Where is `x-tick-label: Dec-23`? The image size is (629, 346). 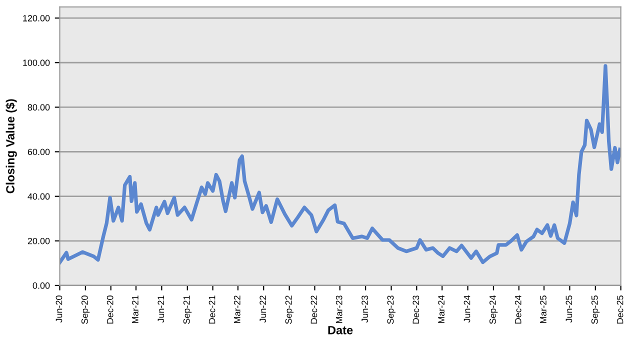 x-tick-label: Dec-23 is located at coordinates (416, 310).